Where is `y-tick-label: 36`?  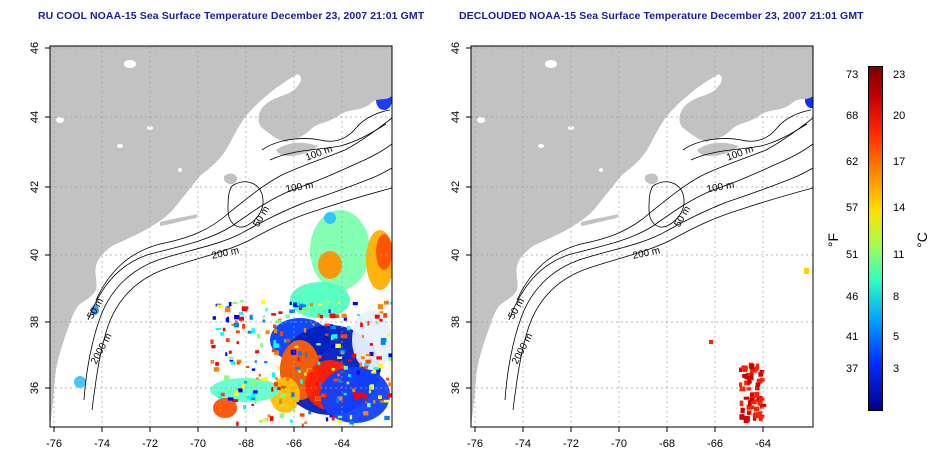
y-tick-label: 36 is located at coordinates (35, 388).